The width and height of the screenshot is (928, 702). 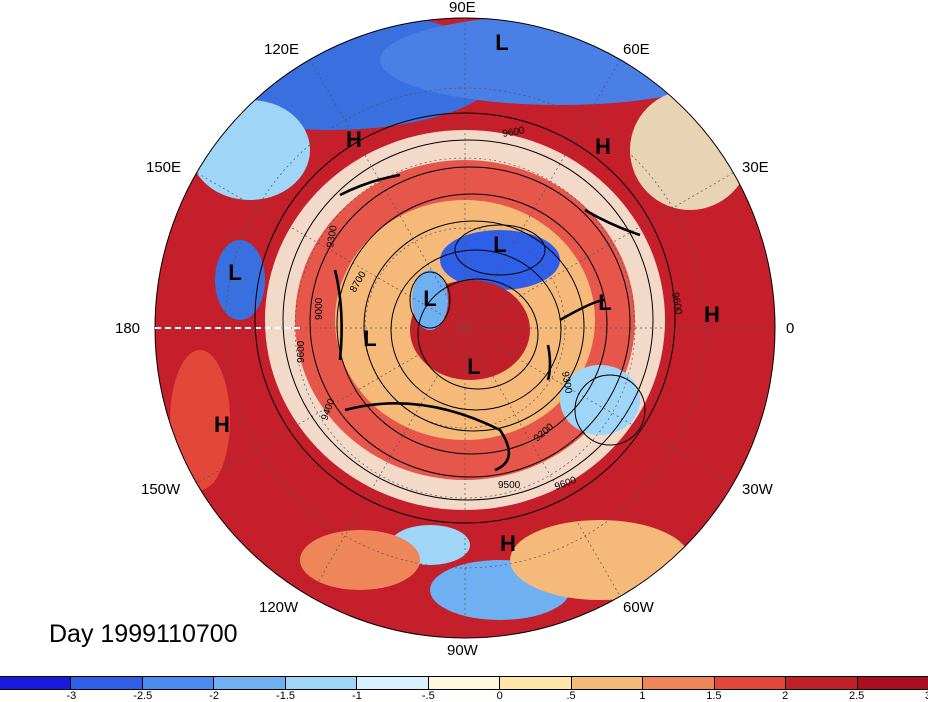 What do you see at coordinates (143, 696) in the screenshot?
I see `colorbar-tick-label: -2.5` at bounding box center [143, 696].